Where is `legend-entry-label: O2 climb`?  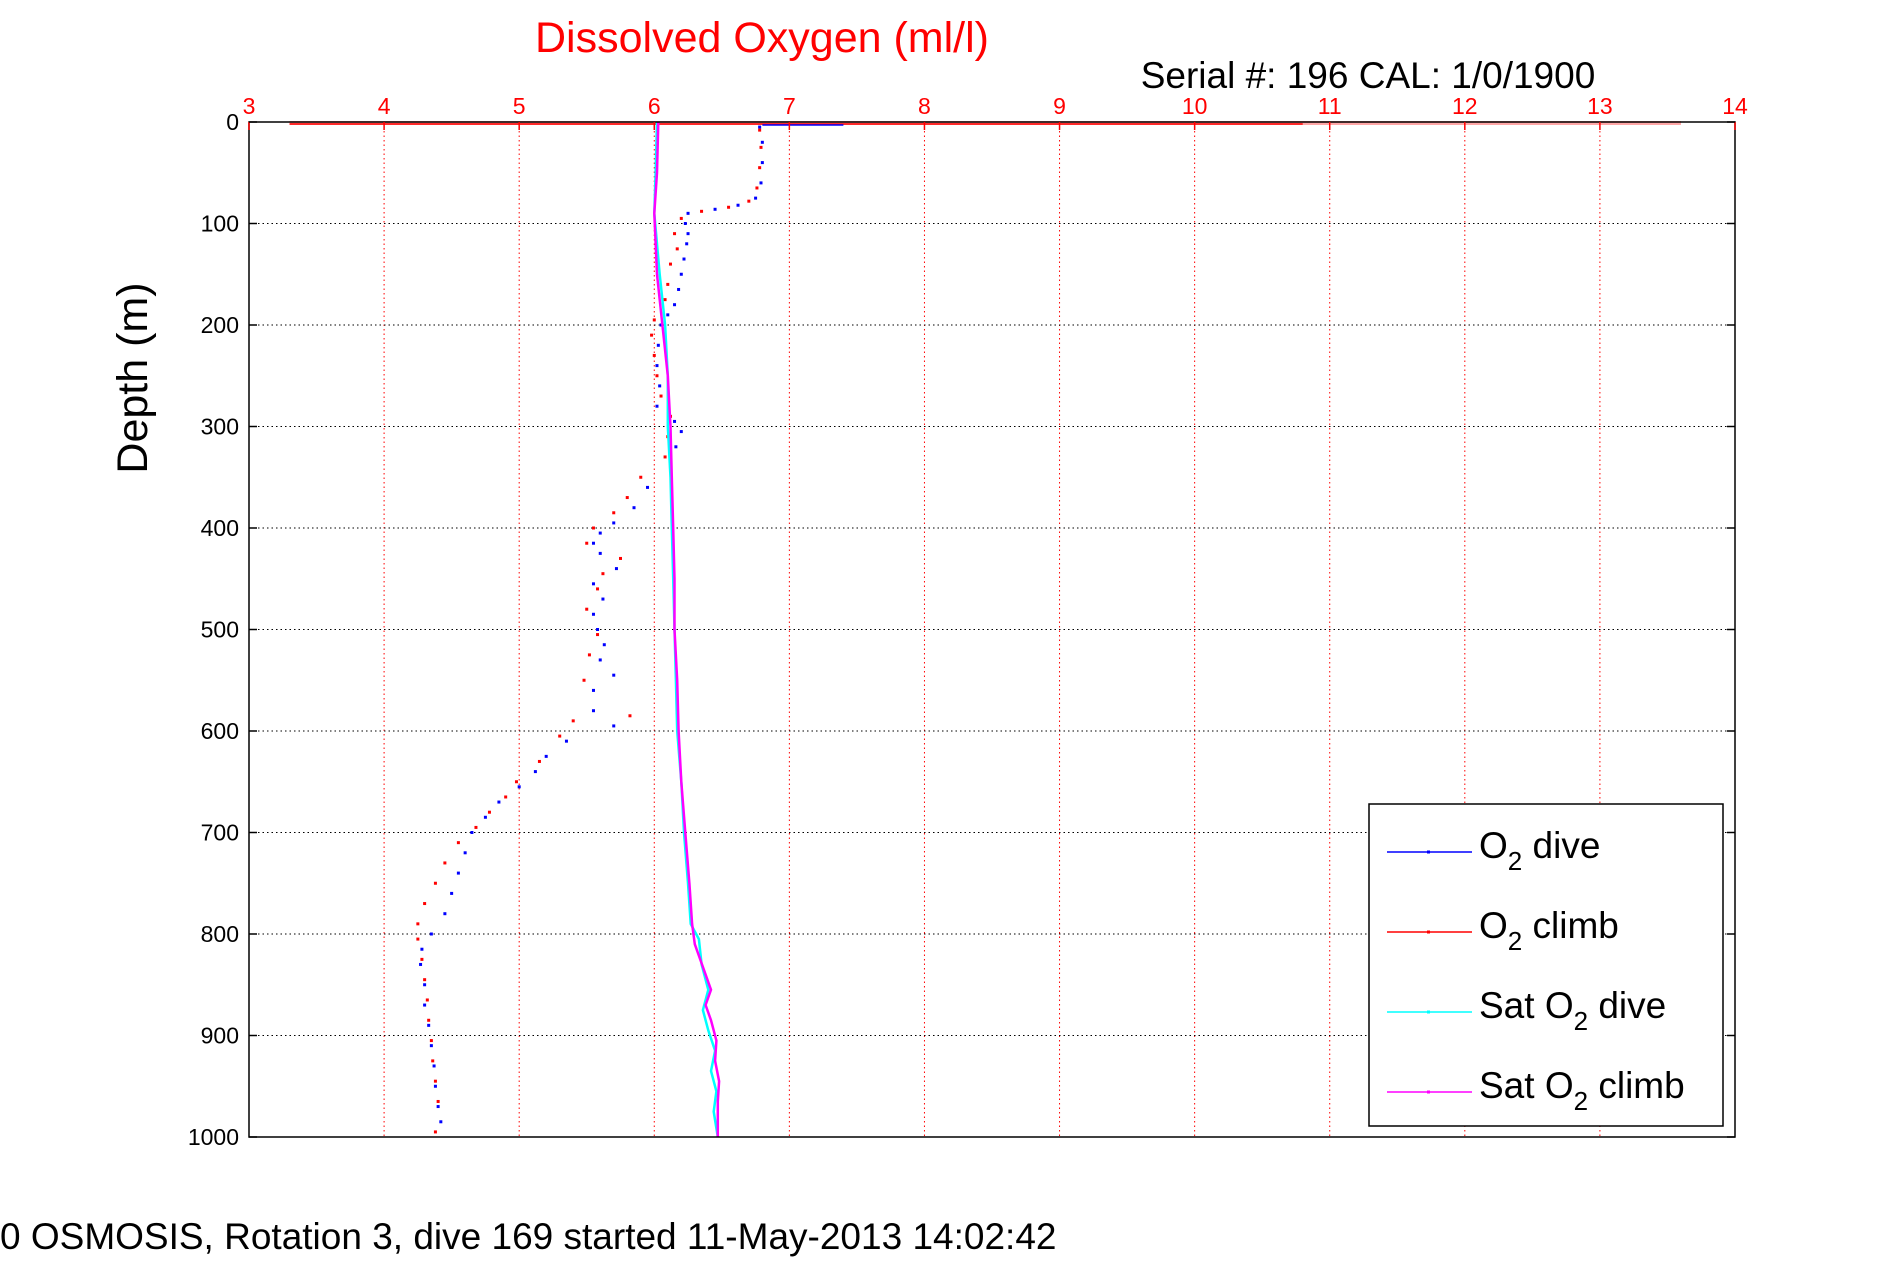
legend-entry-label: O2 climb is located at coordinates (1549, 930).